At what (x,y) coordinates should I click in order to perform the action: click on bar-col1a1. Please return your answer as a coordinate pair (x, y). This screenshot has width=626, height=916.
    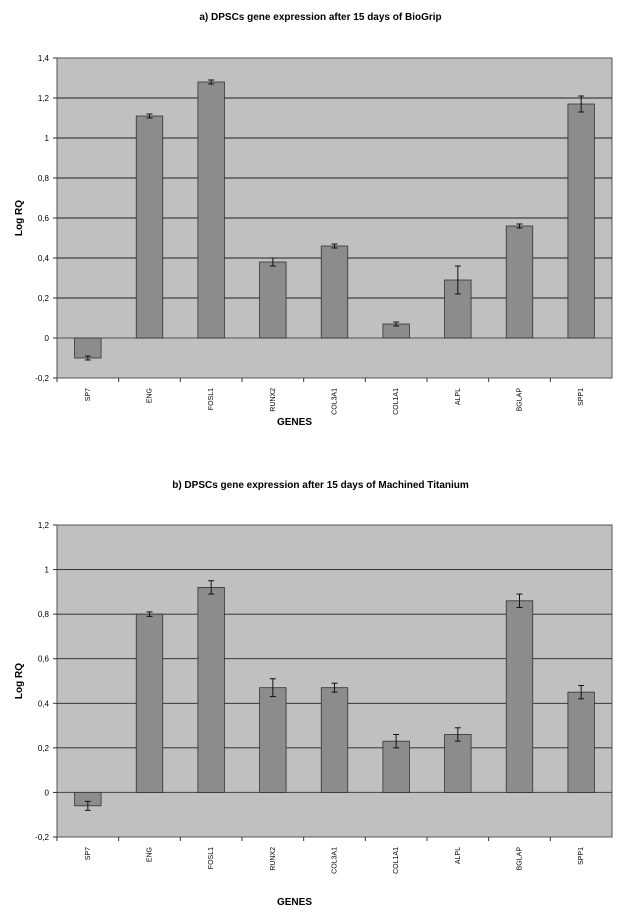
    Looking at the image, I should click on (396, 766).